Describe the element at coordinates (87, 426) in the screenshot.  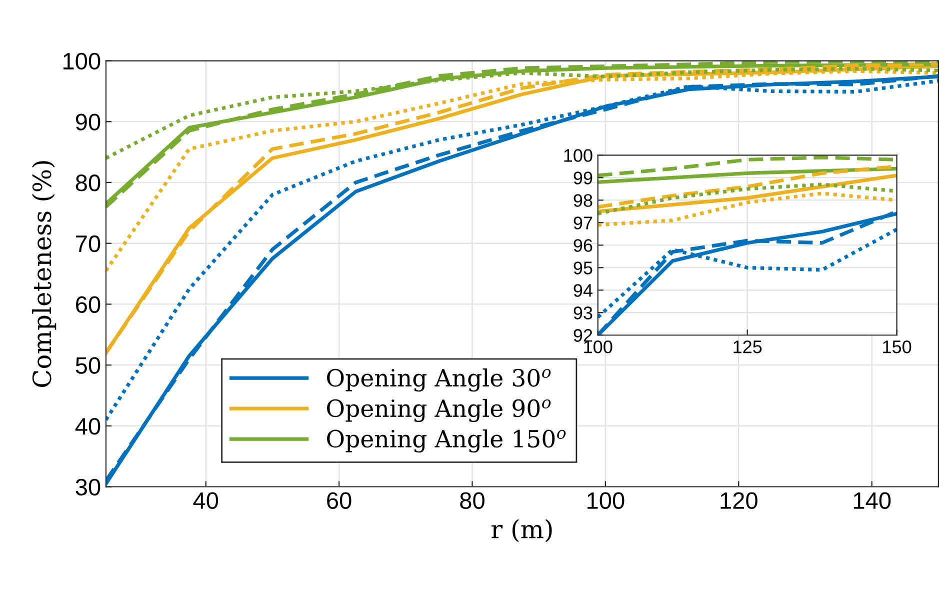
I see `y-tick-label: 40` at that location.